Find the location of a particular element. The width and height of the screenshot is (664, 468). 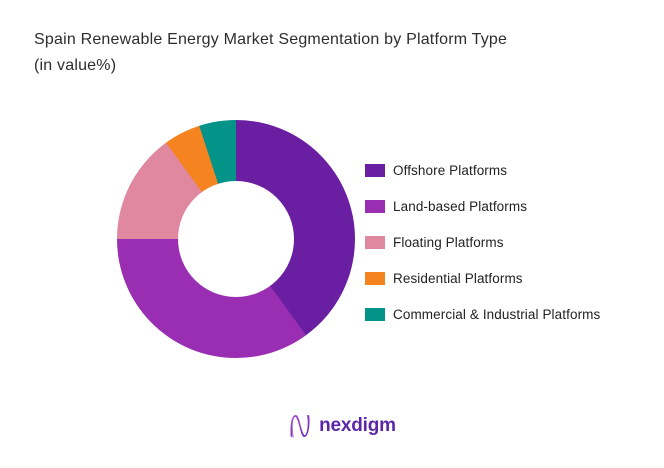

nexdigm-logo: nexdigm is located at coordinates (332, 426).